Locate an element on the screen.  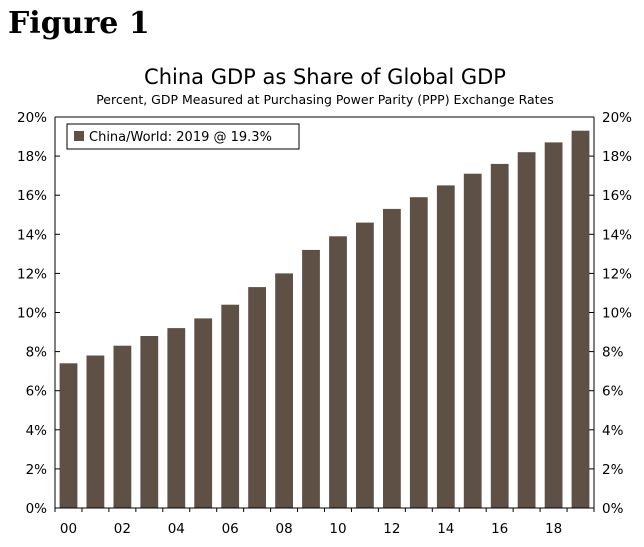
x-tick-label: 16 is located at coordinates (499, 529).